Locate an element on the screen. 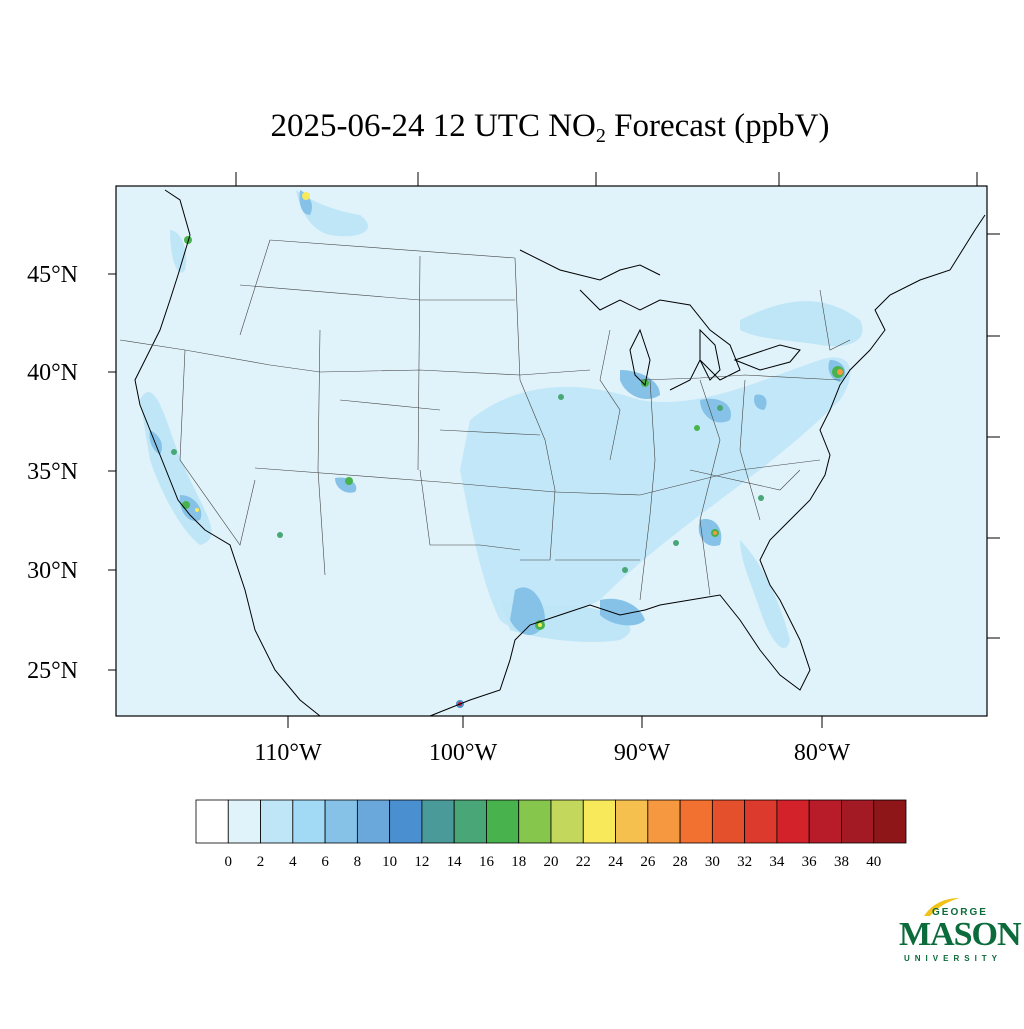 Image resolution: width=1024 pixels, height=1029 pixels. colorbar-tick-label: 22 is located at coordinates (583, 862).